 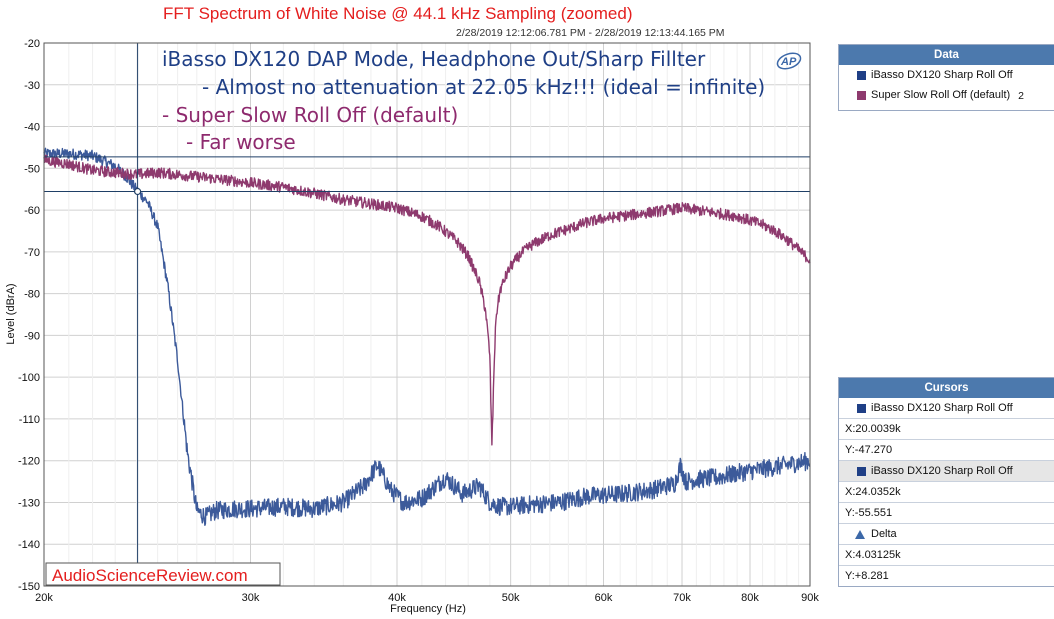 What do you see at coordinates (604, 598) in the screenshot?
I see `x-tick-label: 60k` at bounding box center [604, 598].